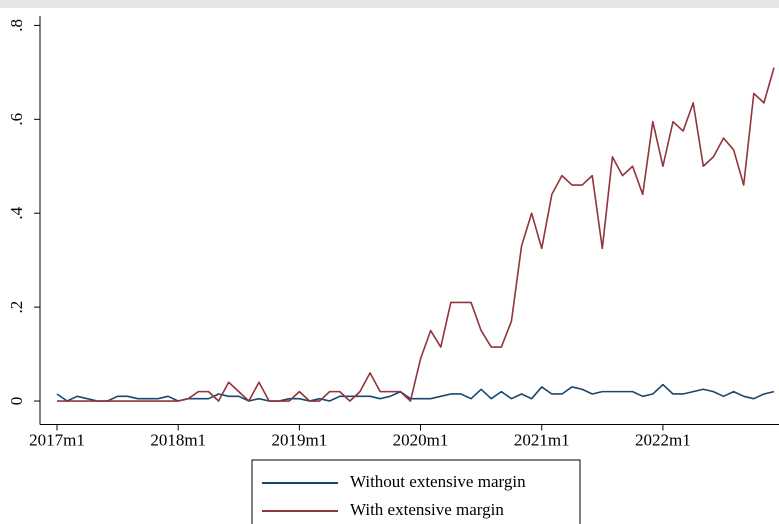 Image resolution: width=779 pixels, height=524 pixels. Describe the element at coordinates (415, 392) in the screenshot. I see `series-line` at that location.